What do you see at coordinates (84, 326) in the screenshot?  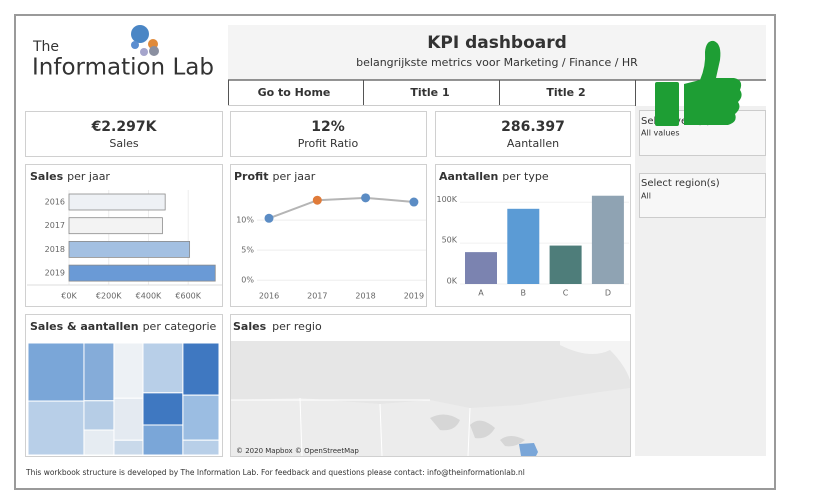 I see `chart-title-bold: Sales & aantallen` at bounding box center [84, 326].